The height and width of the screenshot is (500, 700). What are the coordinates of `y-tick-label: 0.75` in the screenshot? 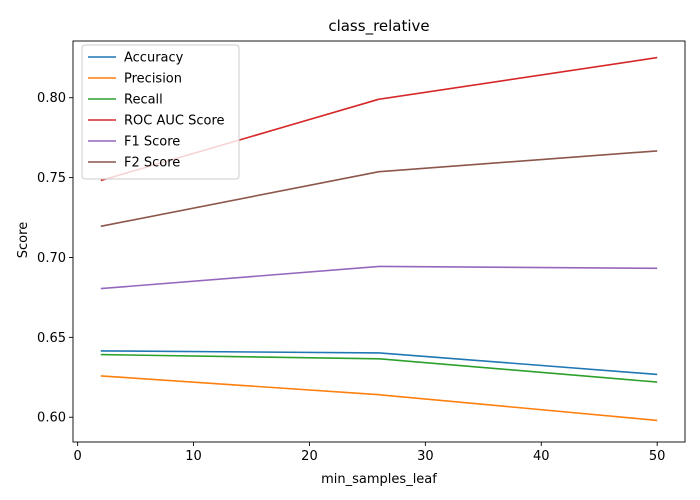 It's located at (51, 178).